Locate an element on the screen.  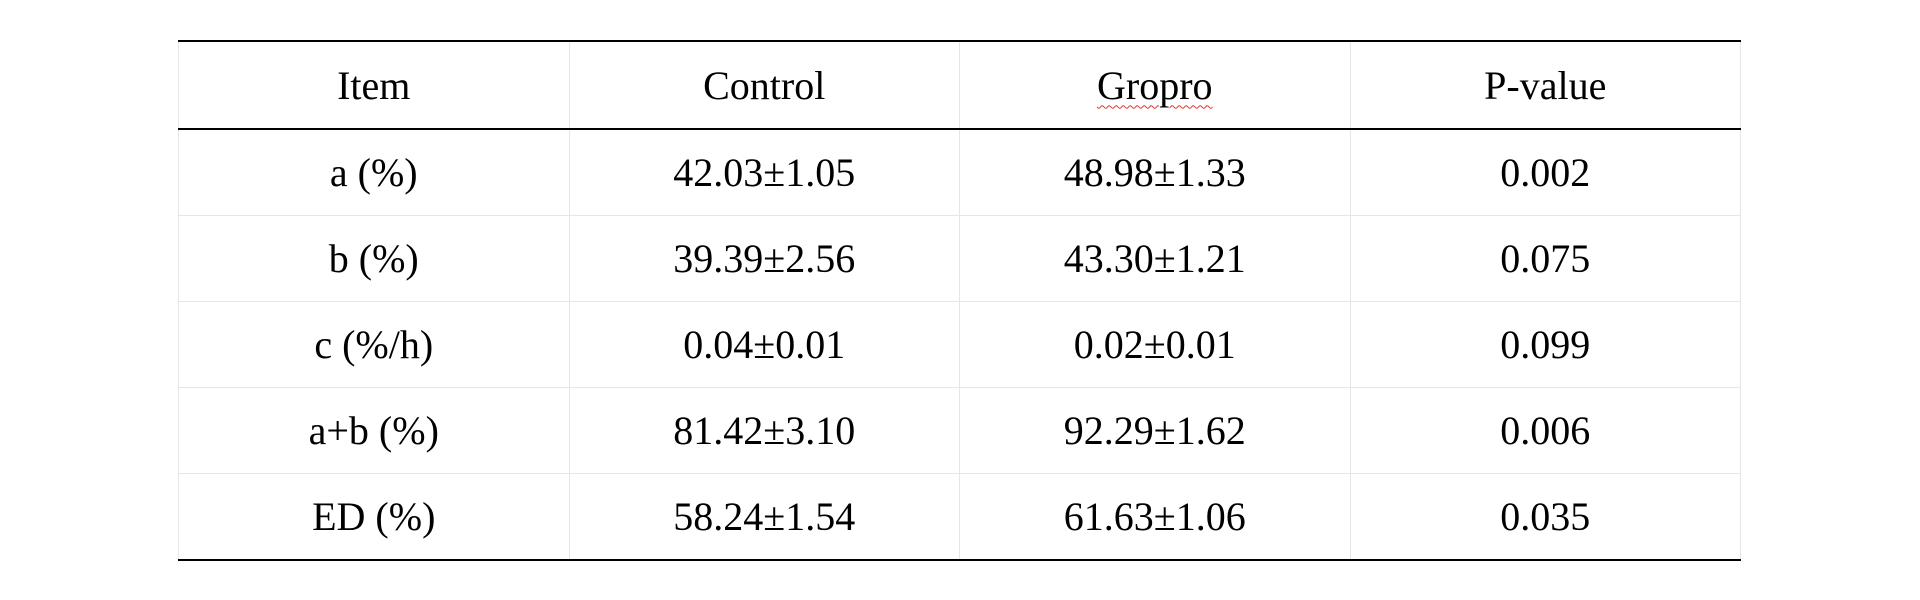
header-cell: Item is located at coordinates (374, 85).